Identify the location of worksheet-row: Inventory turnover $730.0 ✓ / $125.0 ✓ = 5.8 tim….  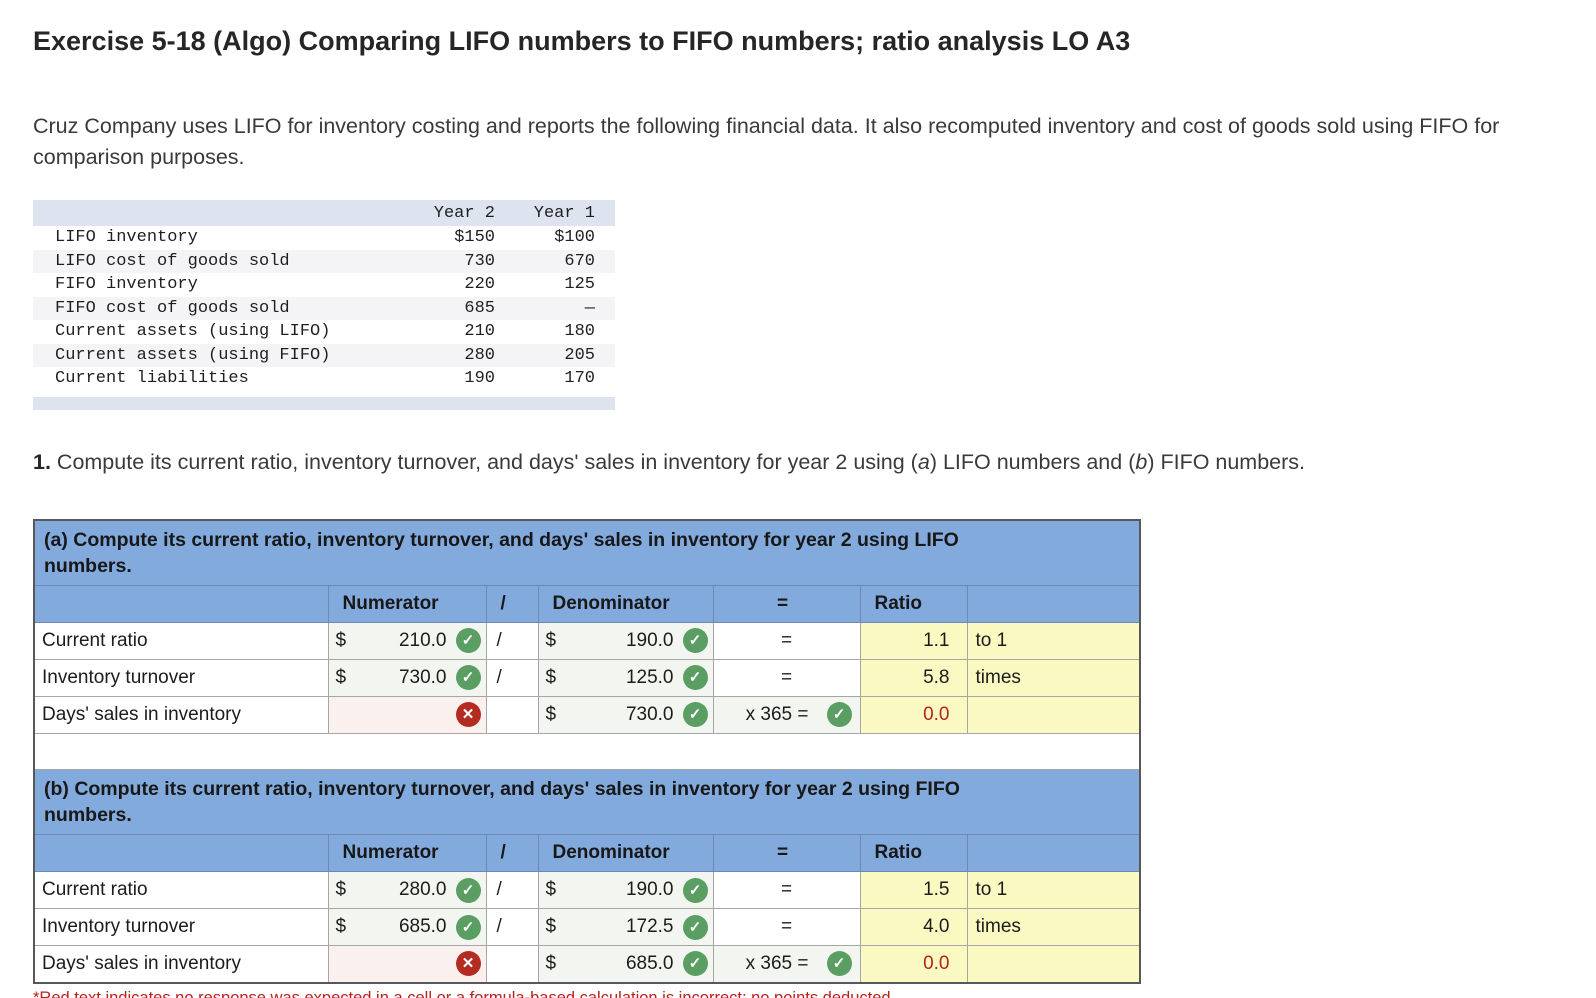
(587, 677).